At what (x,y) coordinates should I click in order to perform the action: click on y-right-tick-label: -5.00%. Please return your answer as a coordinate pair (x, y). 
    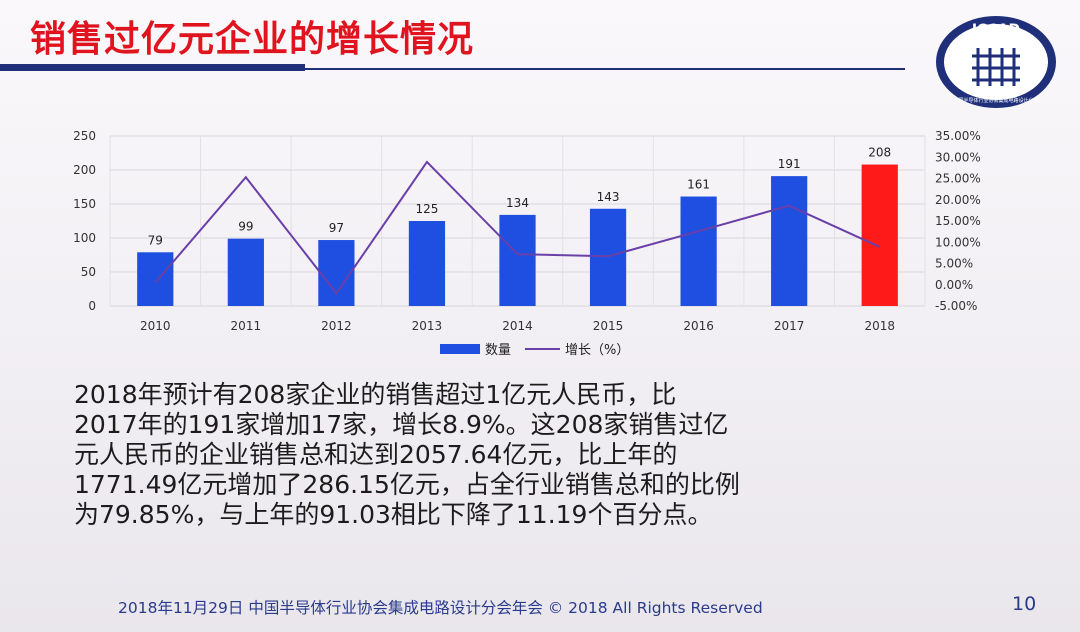
    Looking at the image, I should click on (956, 306).